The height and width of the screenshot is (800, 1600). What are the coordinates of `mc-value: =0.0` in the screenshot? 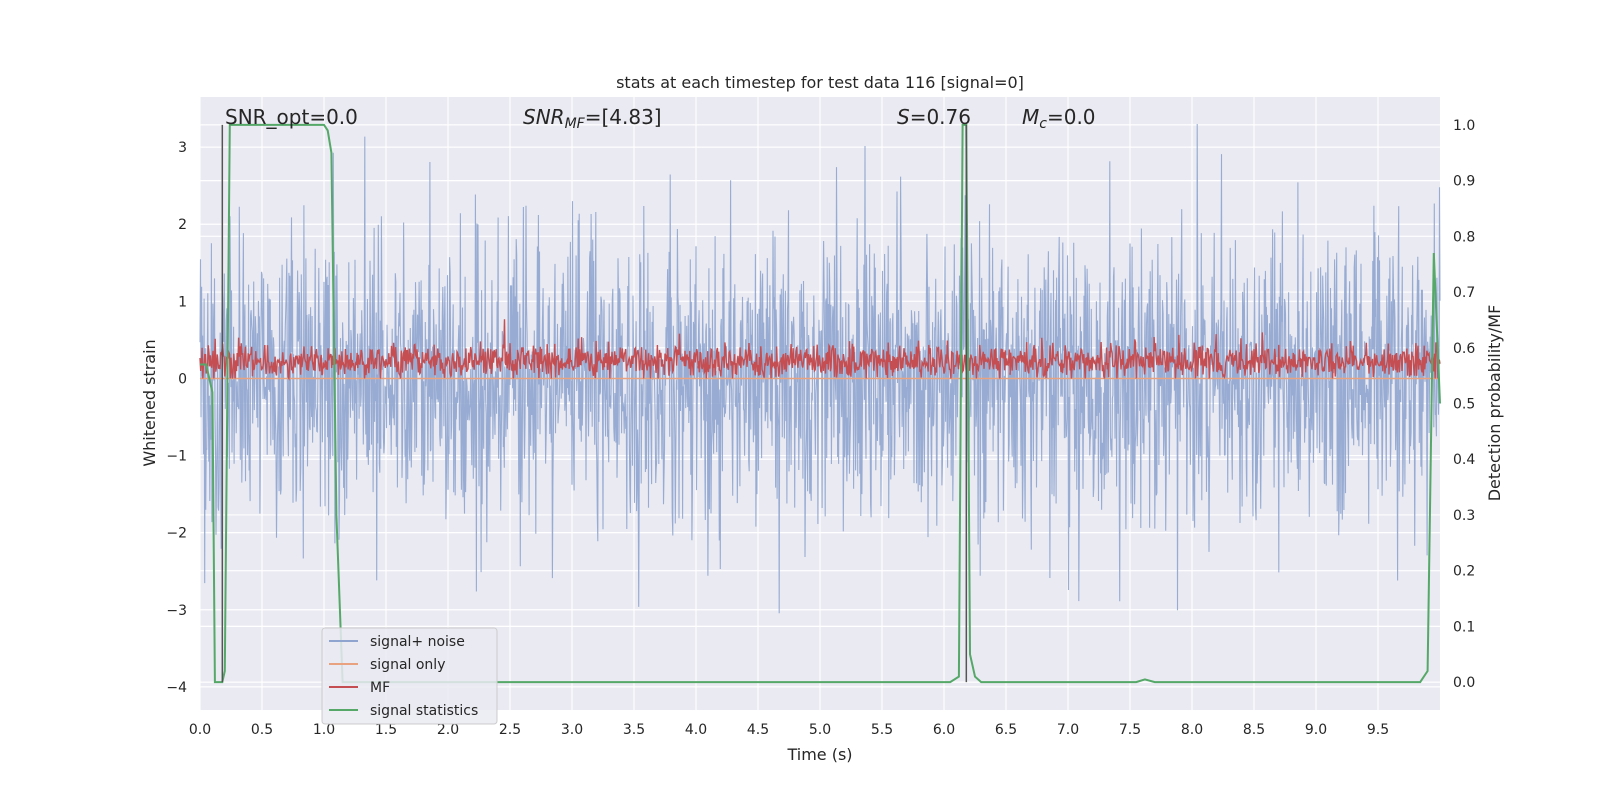 It's located at (1071, 117).